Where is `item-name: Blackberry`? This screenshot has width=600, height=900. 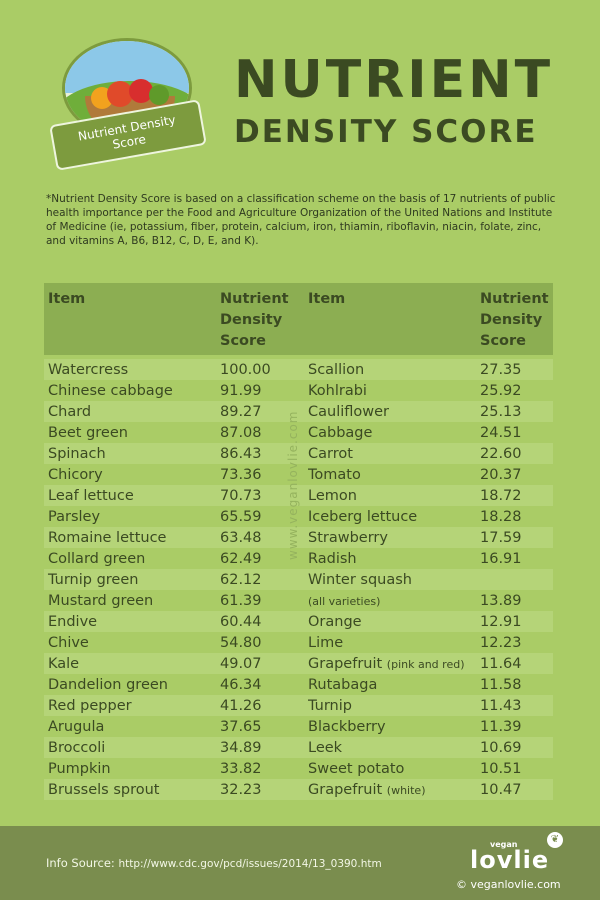 item-name: Blackberry is located at coordinates (394, 727).